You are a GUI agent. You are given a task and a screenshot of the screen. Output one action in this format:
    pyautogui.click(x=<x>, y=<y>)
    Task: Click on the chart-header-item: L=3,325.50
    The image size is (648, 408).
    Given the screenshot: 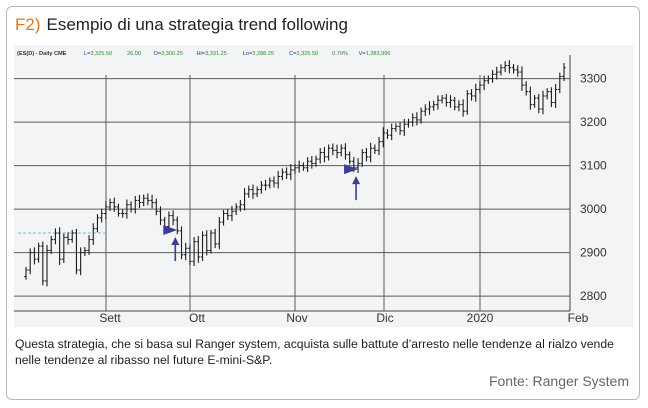 What is the action you would take?
    pyautogui.click(x=98, y=54)
    